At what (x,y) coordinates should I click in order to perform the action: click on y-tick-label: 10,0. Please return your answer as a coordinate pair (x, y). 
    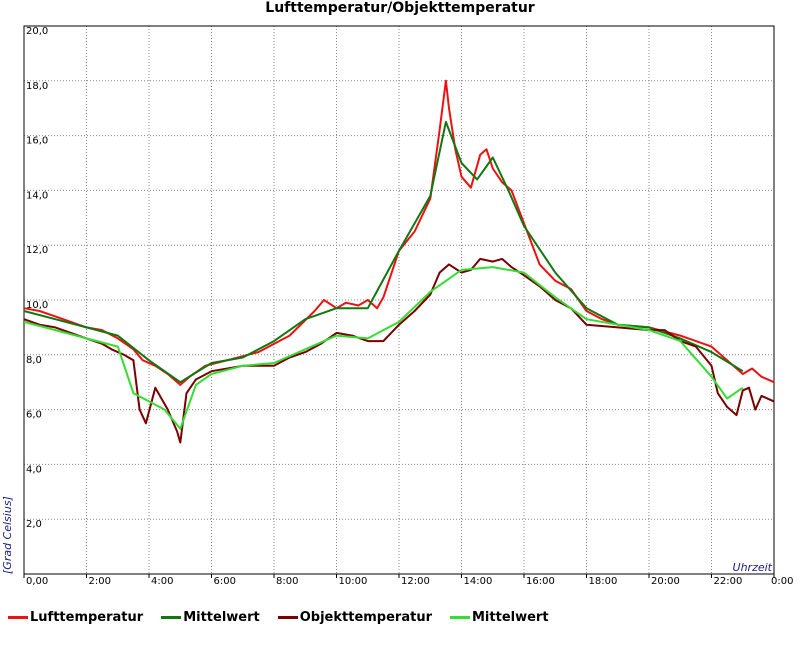
    Looking at the image, I should click on (37, 305).